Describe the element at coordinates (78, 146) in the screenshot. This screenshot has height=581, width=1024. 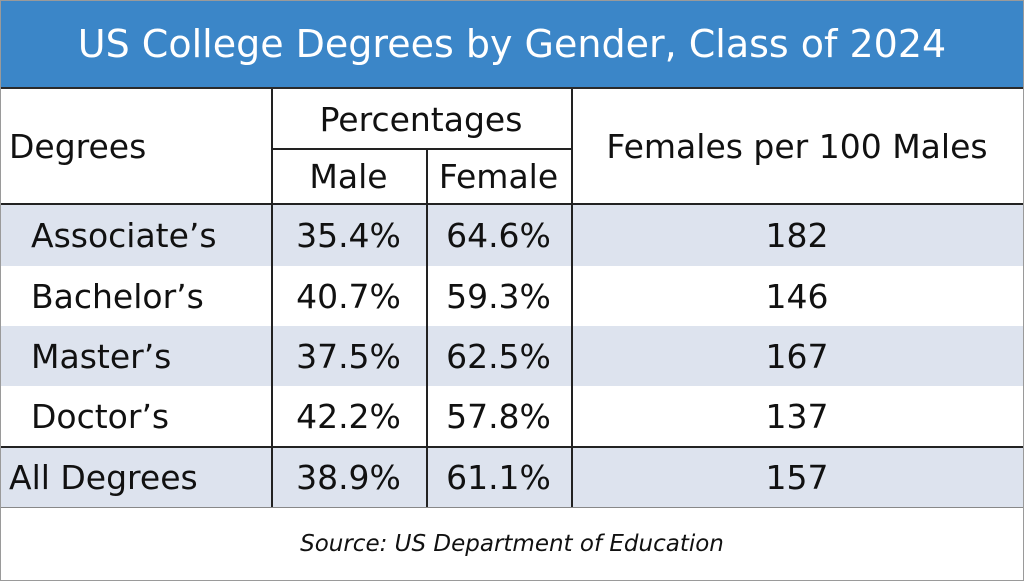
I see `header-degrees: Degrees` at that location.